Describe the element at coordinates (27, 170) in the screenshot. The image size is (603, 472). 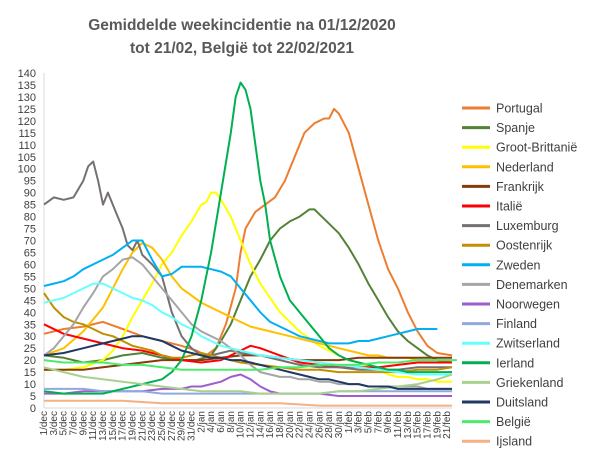
I see `y-tick-label: 100` at that location.